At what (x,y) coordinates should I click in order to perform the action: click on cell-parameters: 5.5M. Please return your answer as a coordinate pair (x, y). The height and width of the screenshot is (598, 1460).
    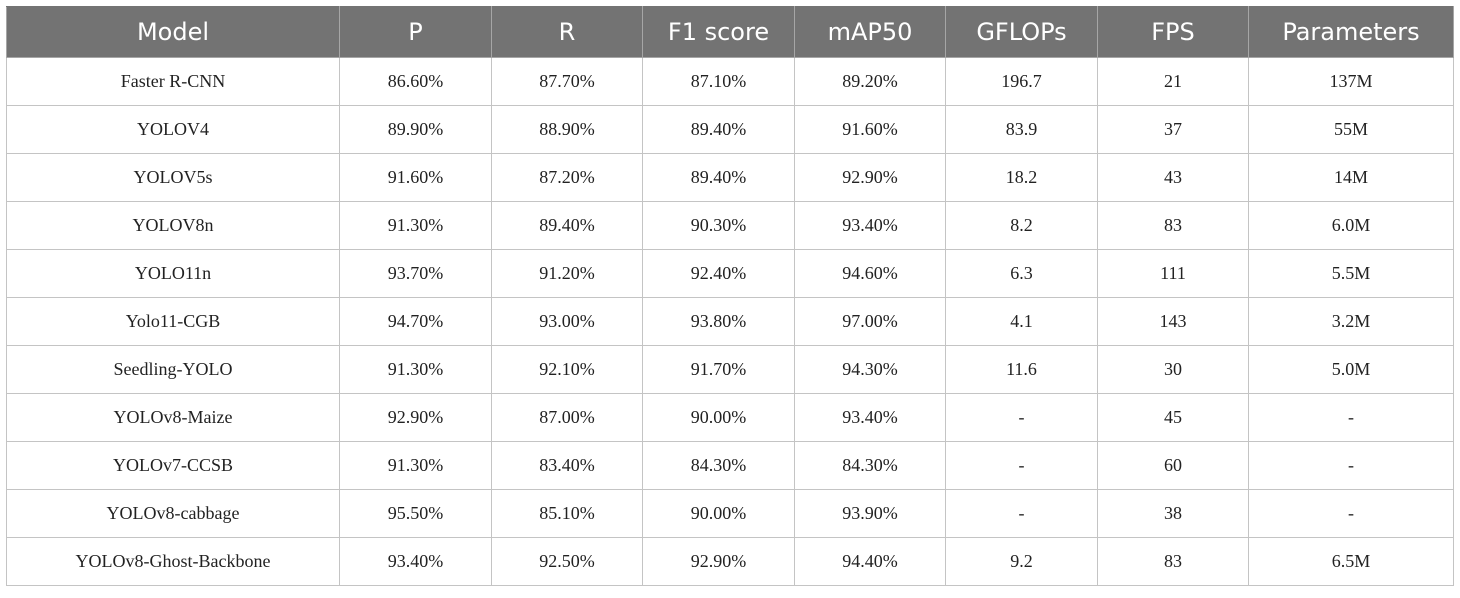
    Looking at the image, I should click on (1351, 273).